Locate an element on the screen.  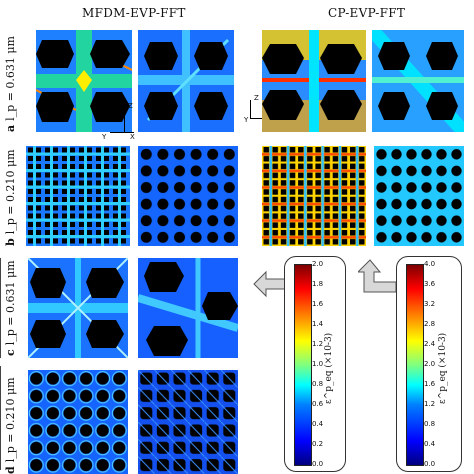
panel-c-mfdm-right is located at coordinates (188, 308).